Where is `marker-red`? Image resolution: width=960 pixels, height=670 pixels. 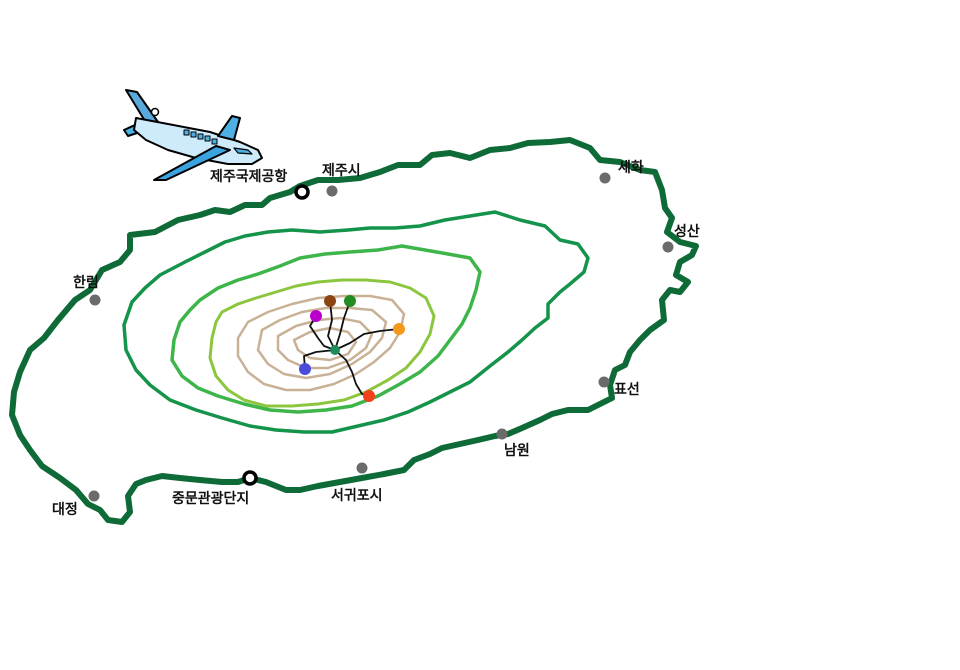
marker-red is located at coordinates (369, 396).